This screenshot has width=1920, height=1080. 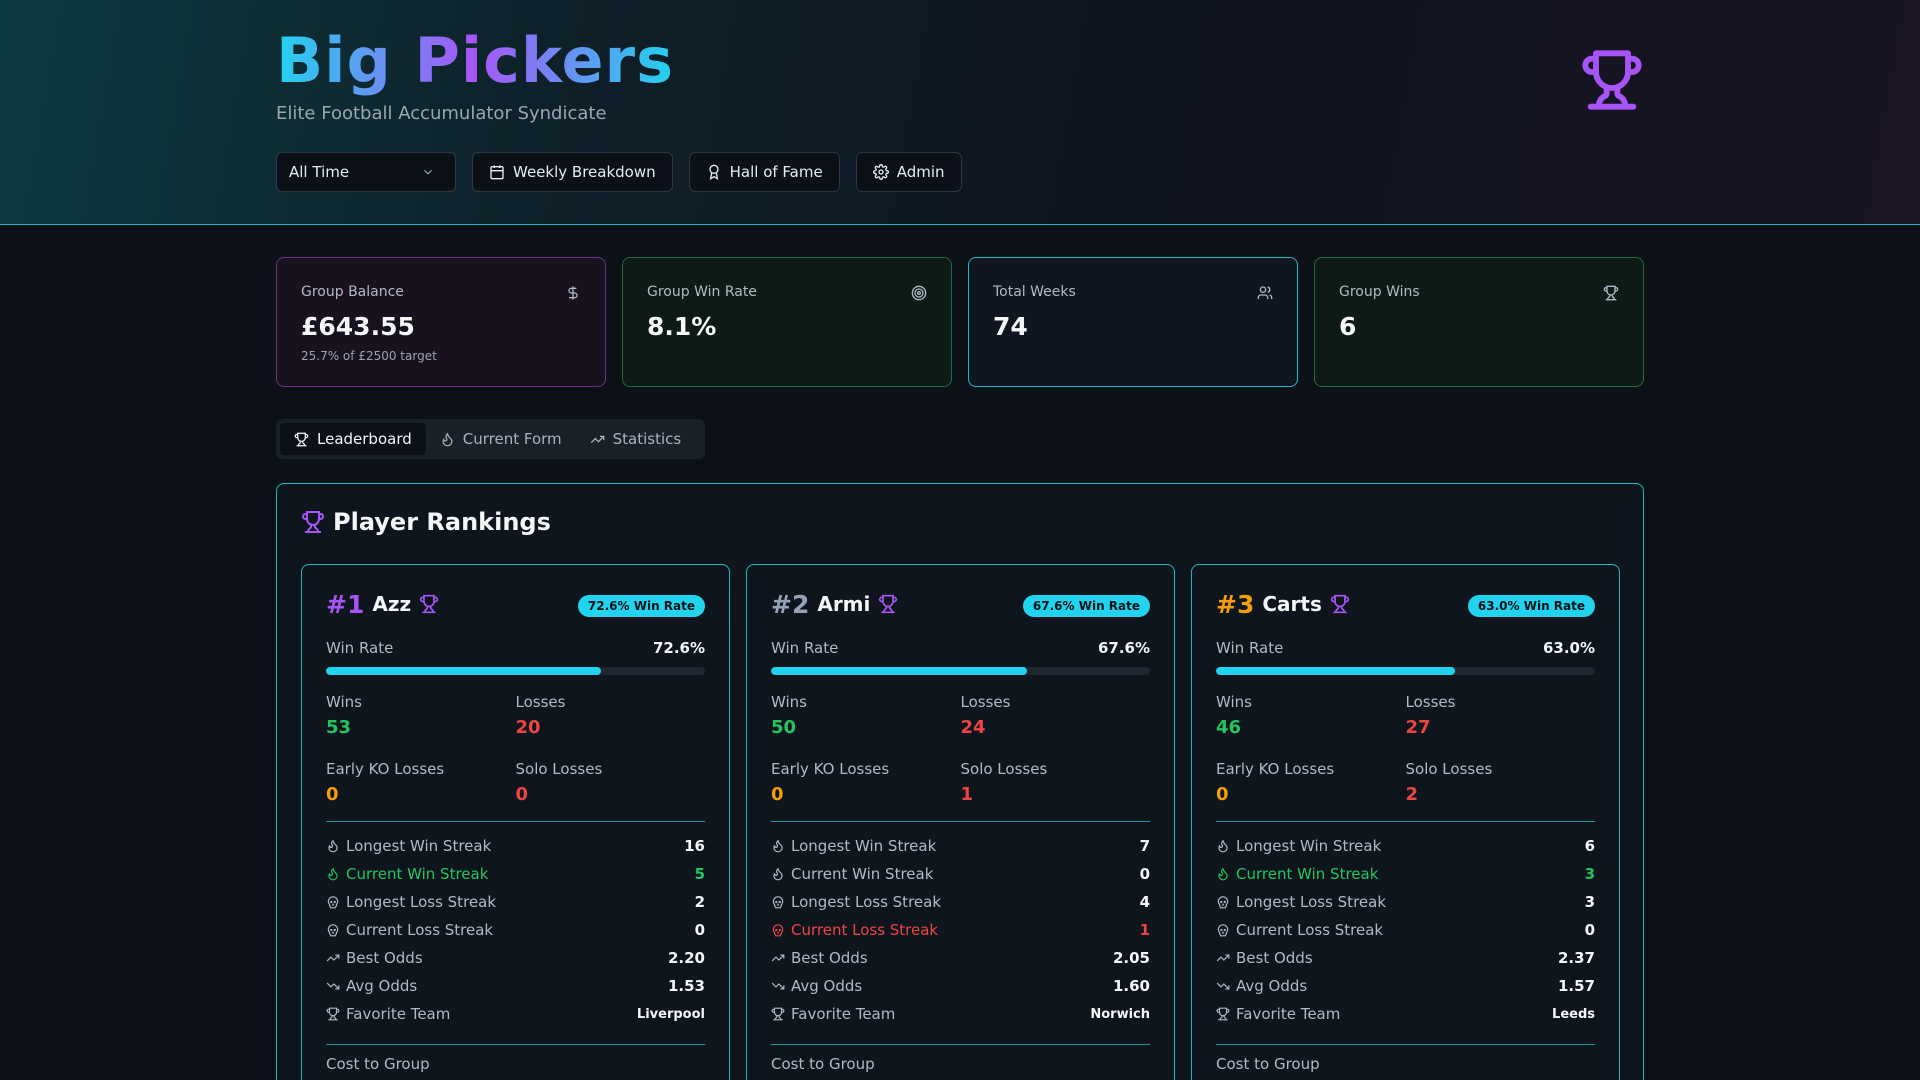 What do you see at coordinates (1405, 874) in the screenshot?
I see `current-win-streak-row: Current Win Streak 3` at bounding box center [1405, 874].